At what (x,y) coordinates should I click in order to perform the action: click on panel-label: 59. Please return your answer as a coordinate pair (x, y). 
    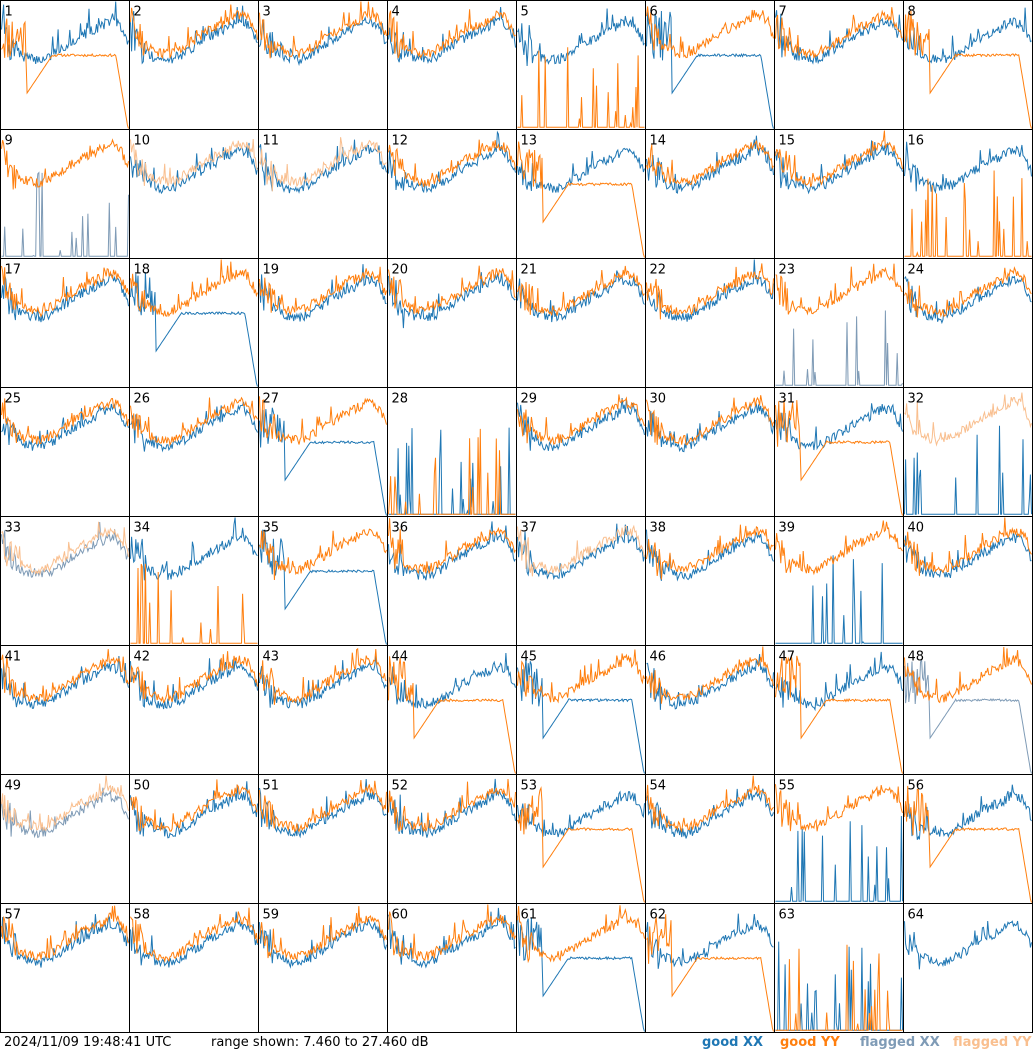
    Looking at the image, I should click on (271, 915).